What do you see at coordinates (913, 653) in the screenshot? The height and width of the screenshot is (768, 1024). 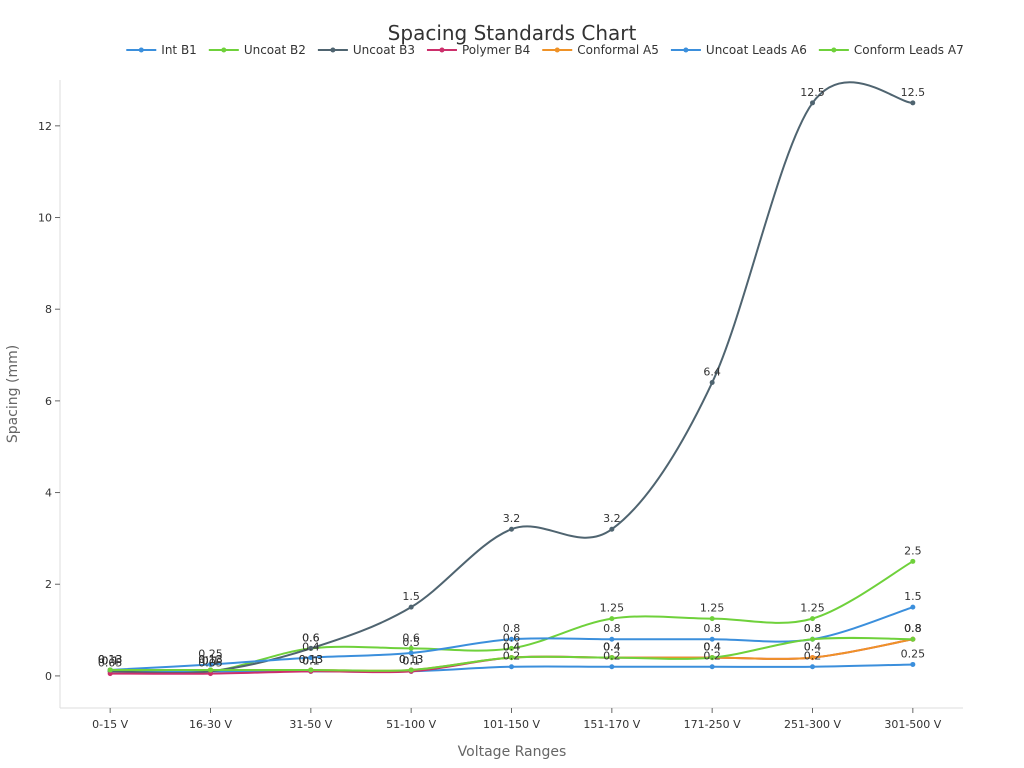 I see `data-label-int-b1: 0.25` at bounding box center [913, 653].